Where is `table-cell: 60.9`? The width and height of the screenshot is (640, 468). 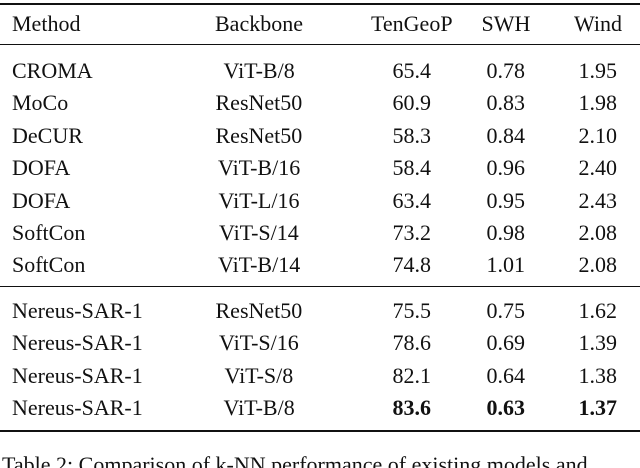
table-cell: 60.9 is located at coordinates (412, 103).